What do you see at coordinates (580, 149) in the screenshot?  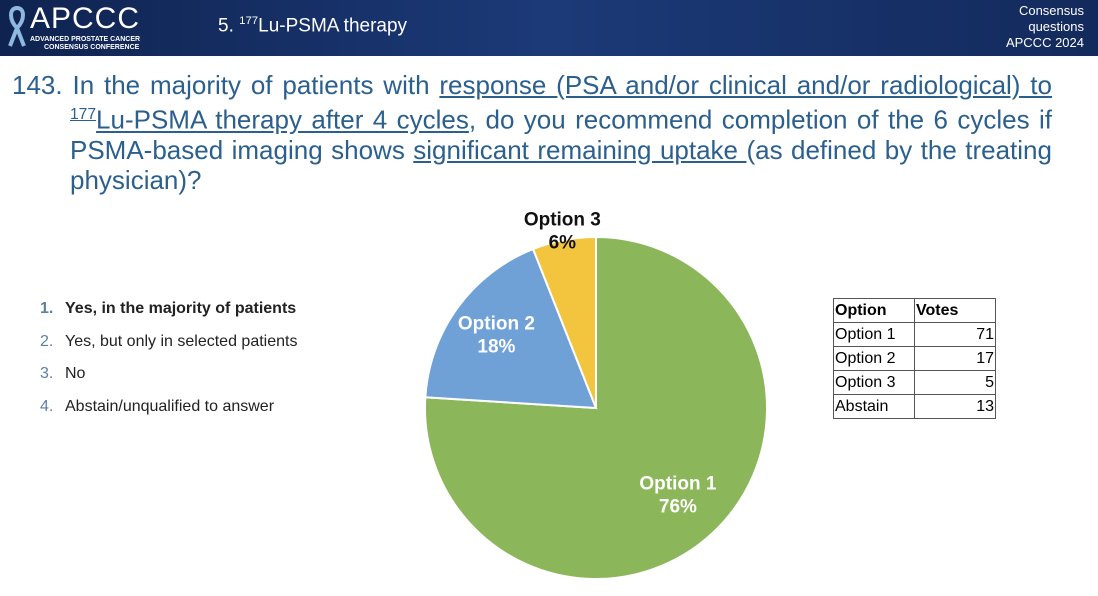 I see `text: significant remaining uptake` at bounding box center [580, 149].